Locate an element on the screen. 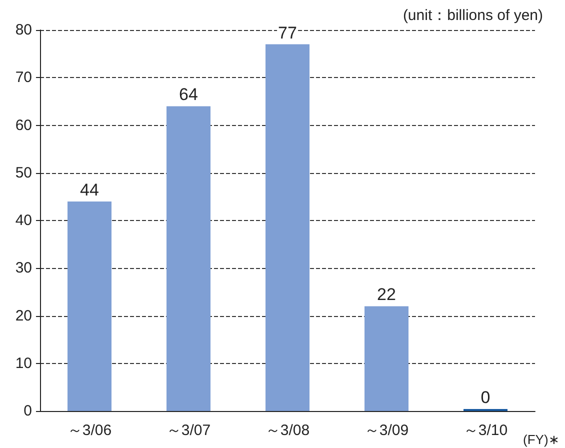 This screenshot has height=448, width=565. x-axis-title: (FY)∗ is located at coordinates (541, 439).